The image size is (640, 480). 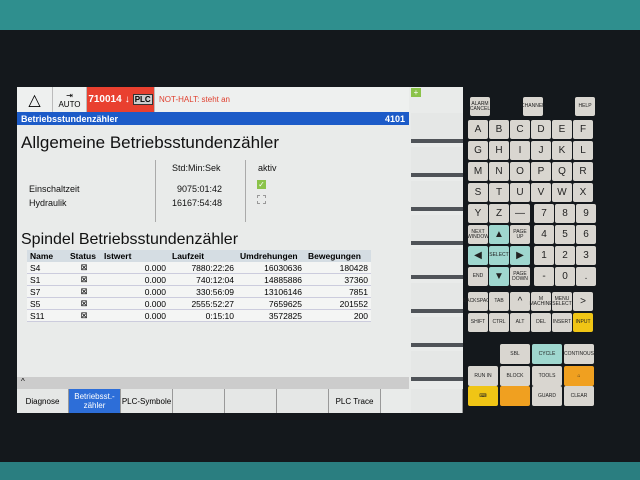 I want to click on key-digit: 9, so click(x=586, y=213).